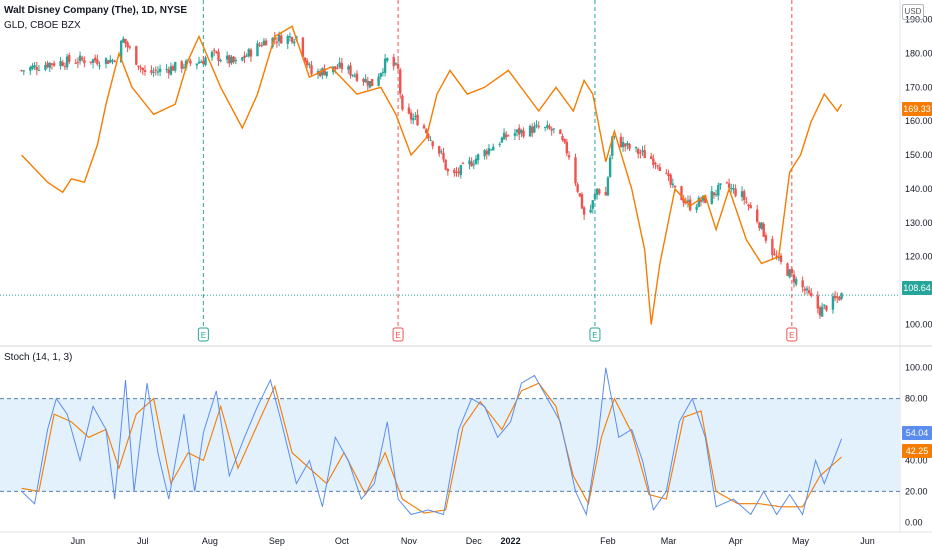 This screenshot has width=932, height=550. I want to click on stoch-d-value-tag: 42.25, so click(917, 451).